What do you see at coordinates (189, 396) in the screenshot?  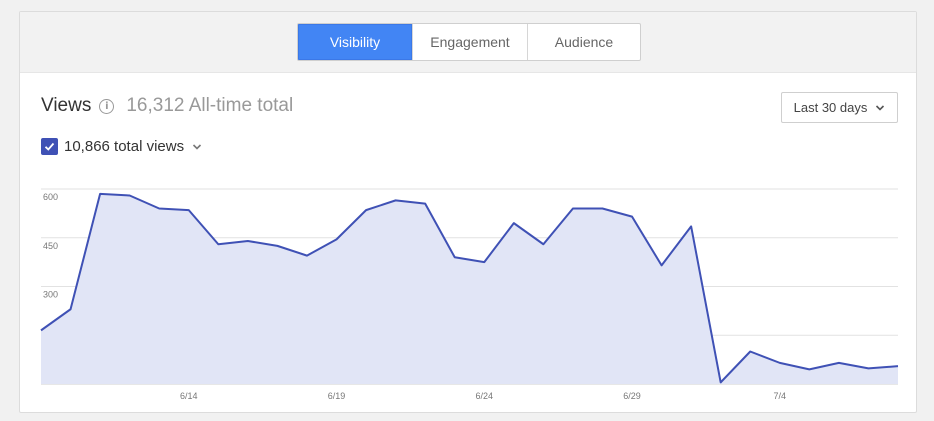 I see `x-tick-label: 6/14` at bounding box center [189, 396].